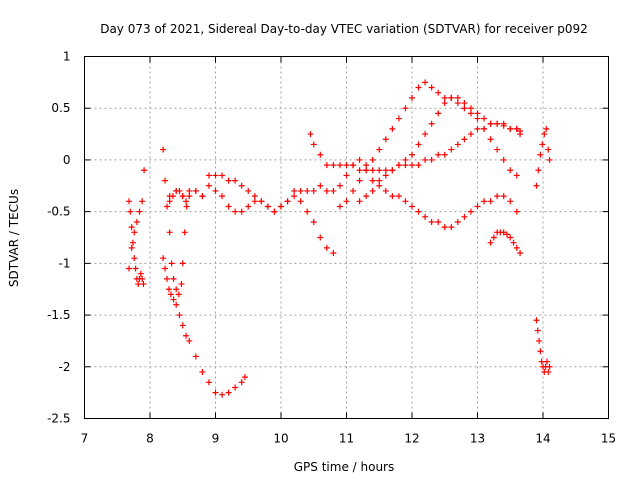 Image resolution: width=640 pixels, height=480 pixels. I want to click on y-tick-label: -2.5, so click(58, 419).